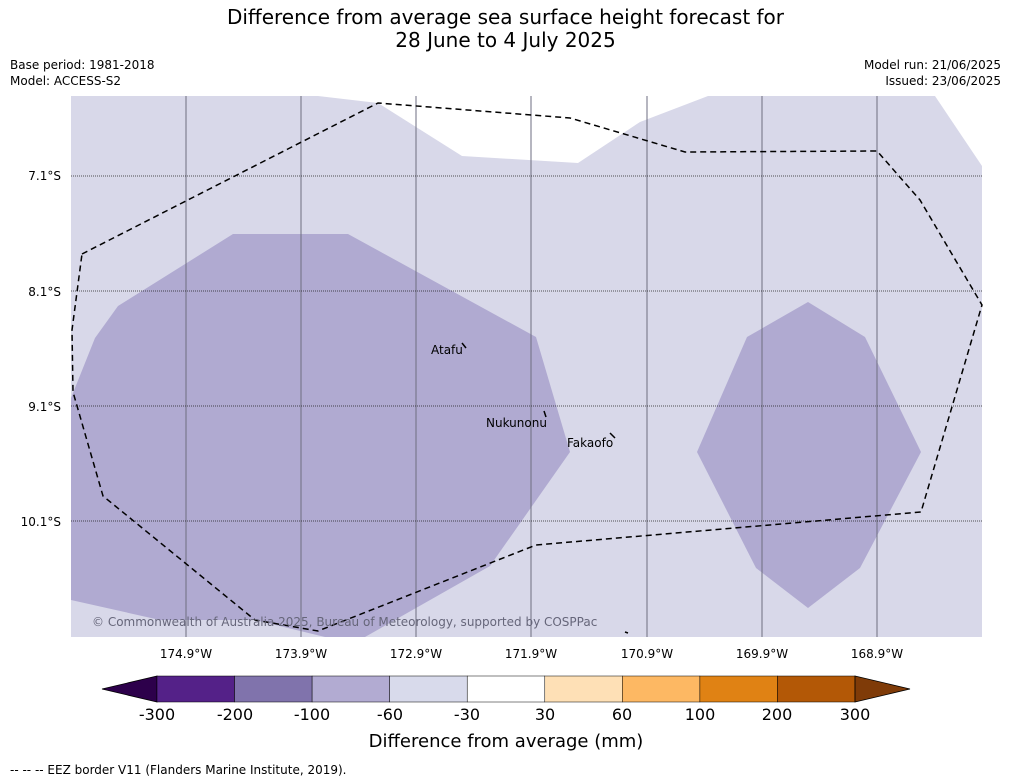  Describe the element at coordinates (390, 714) in the screenshot. I see `colorbar-tick: -60` at that location.